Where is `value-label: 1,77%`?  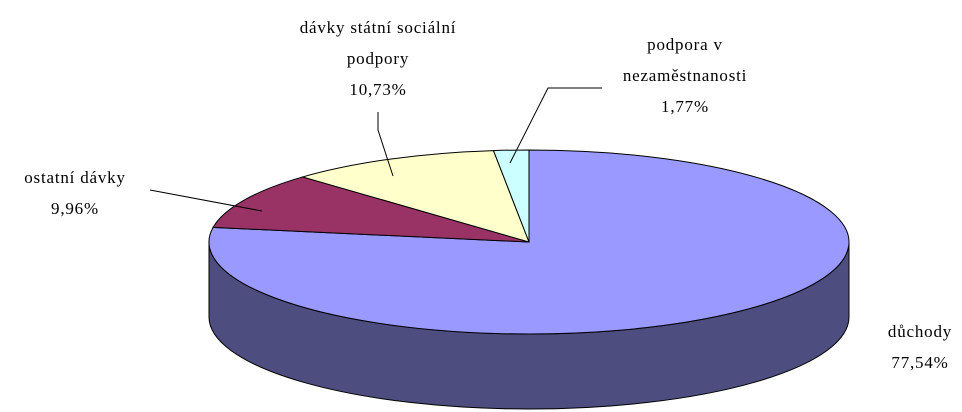 value-label: 1,77% is located at coordinates (685, 106).